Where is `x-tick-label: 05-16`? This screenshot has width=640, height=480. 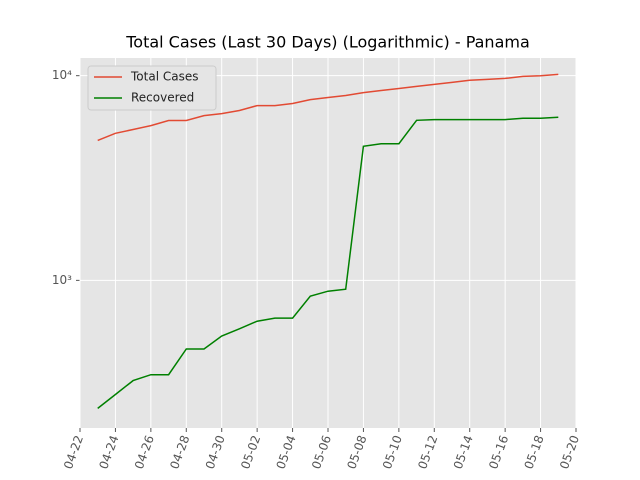
x-tick-label: 05-16 is located at coordinates (498, 452).